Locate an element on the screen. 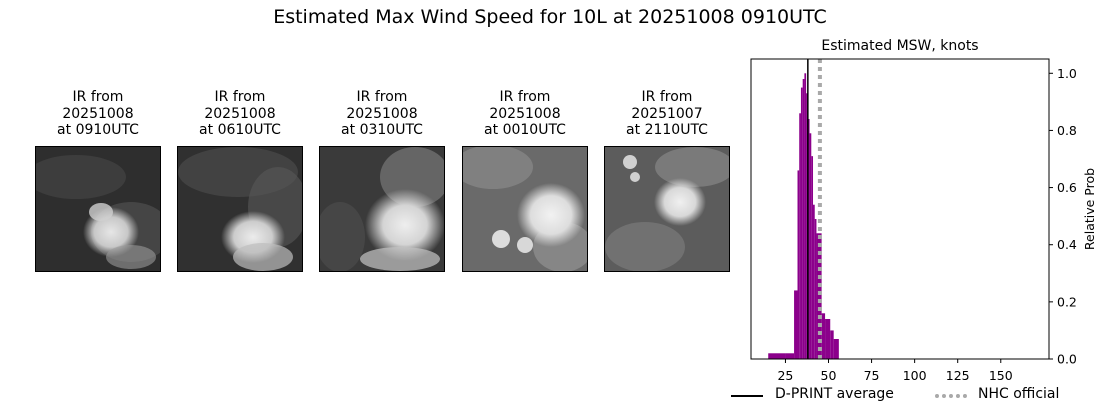  ir-panel-caption: IR from 20251008 at 0610UTC is located at coordinates (240, 115).